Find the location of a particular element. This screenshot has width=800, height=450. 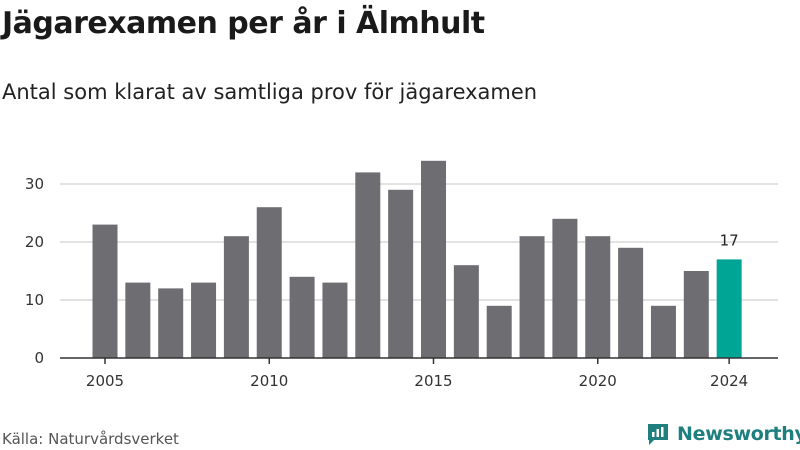

bar-2014 is located at coordinates (401, 273).